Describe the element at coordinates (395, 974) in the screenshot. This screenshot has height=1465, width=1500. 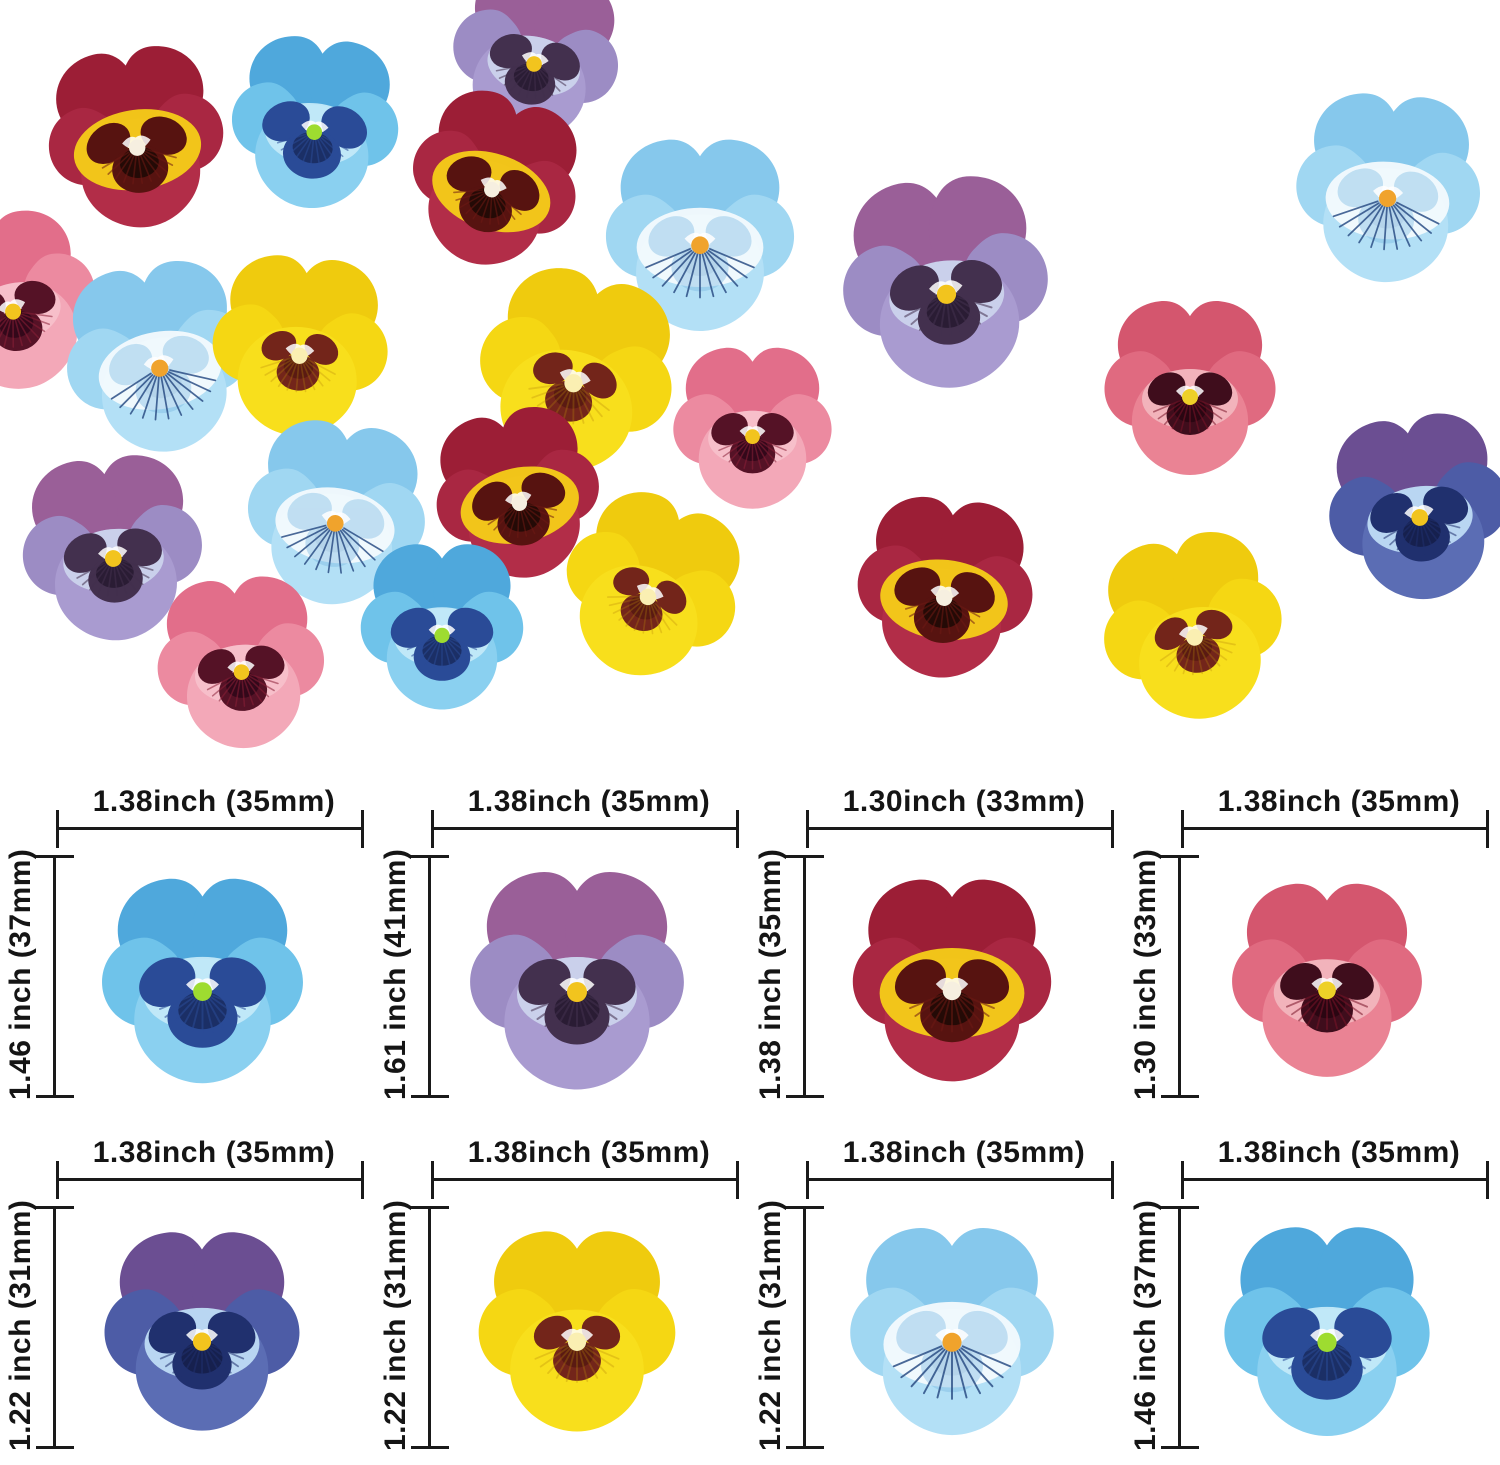
I see `height-label: 1.61 inch (41mm)` at that location.